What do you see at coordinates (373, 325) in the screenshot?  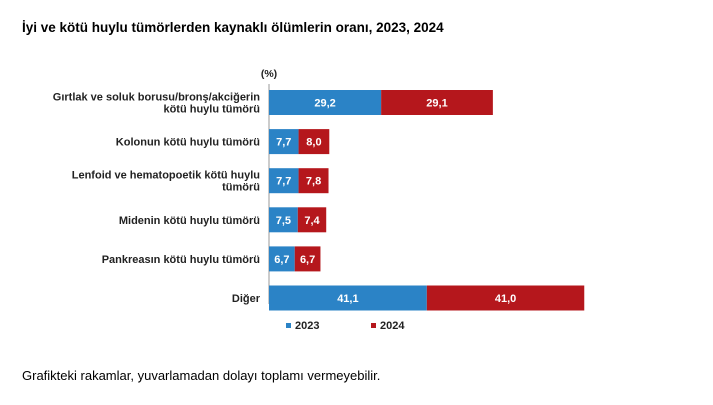 I see `legend-swatch-2024` at bounding box center [373, 325].